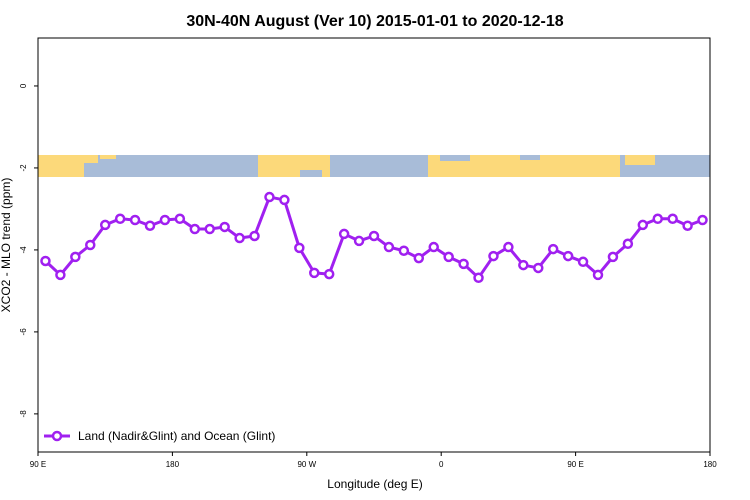 This screenshot has height=500, width=750. I want to click on land-ocean-strip, so click(374, 166).